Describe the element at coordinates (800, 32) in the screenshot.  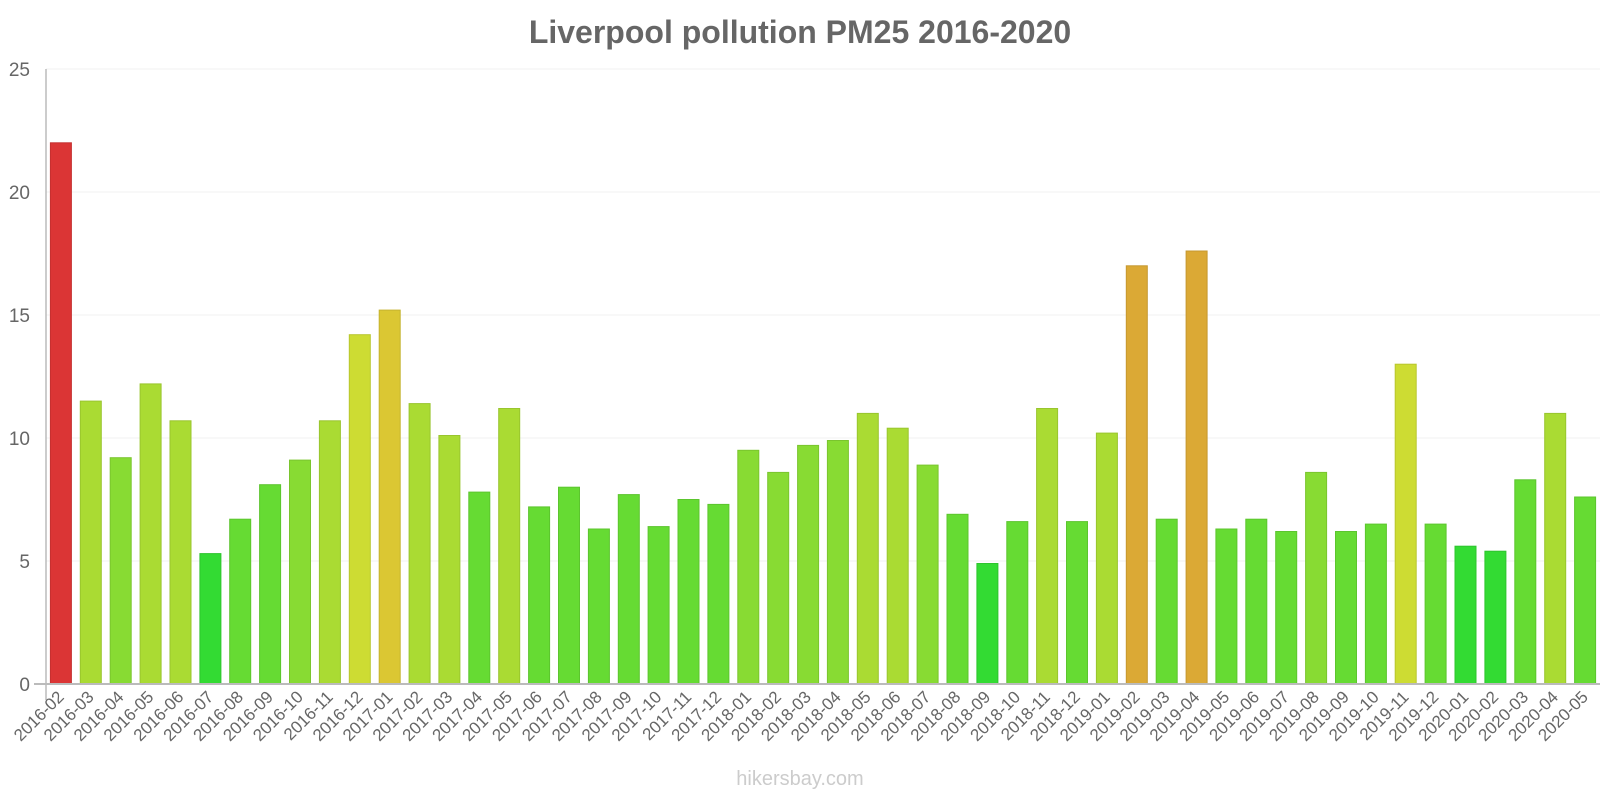
I see `chart-title: Liverpool pollution PM25 2016-2020` at that location.